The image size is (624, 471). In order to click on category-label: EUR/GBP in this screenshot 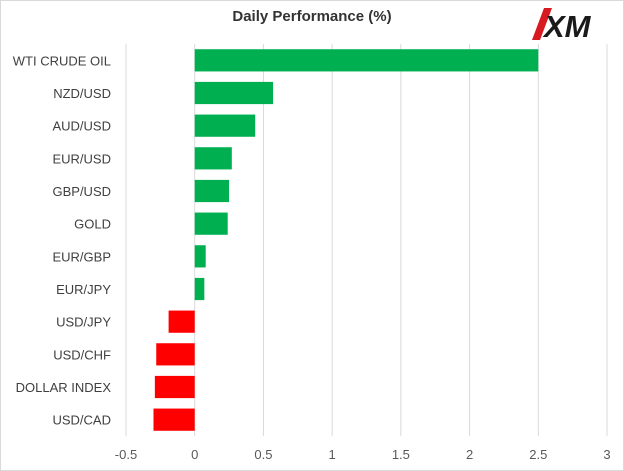, I will do `click(81, 256)`.